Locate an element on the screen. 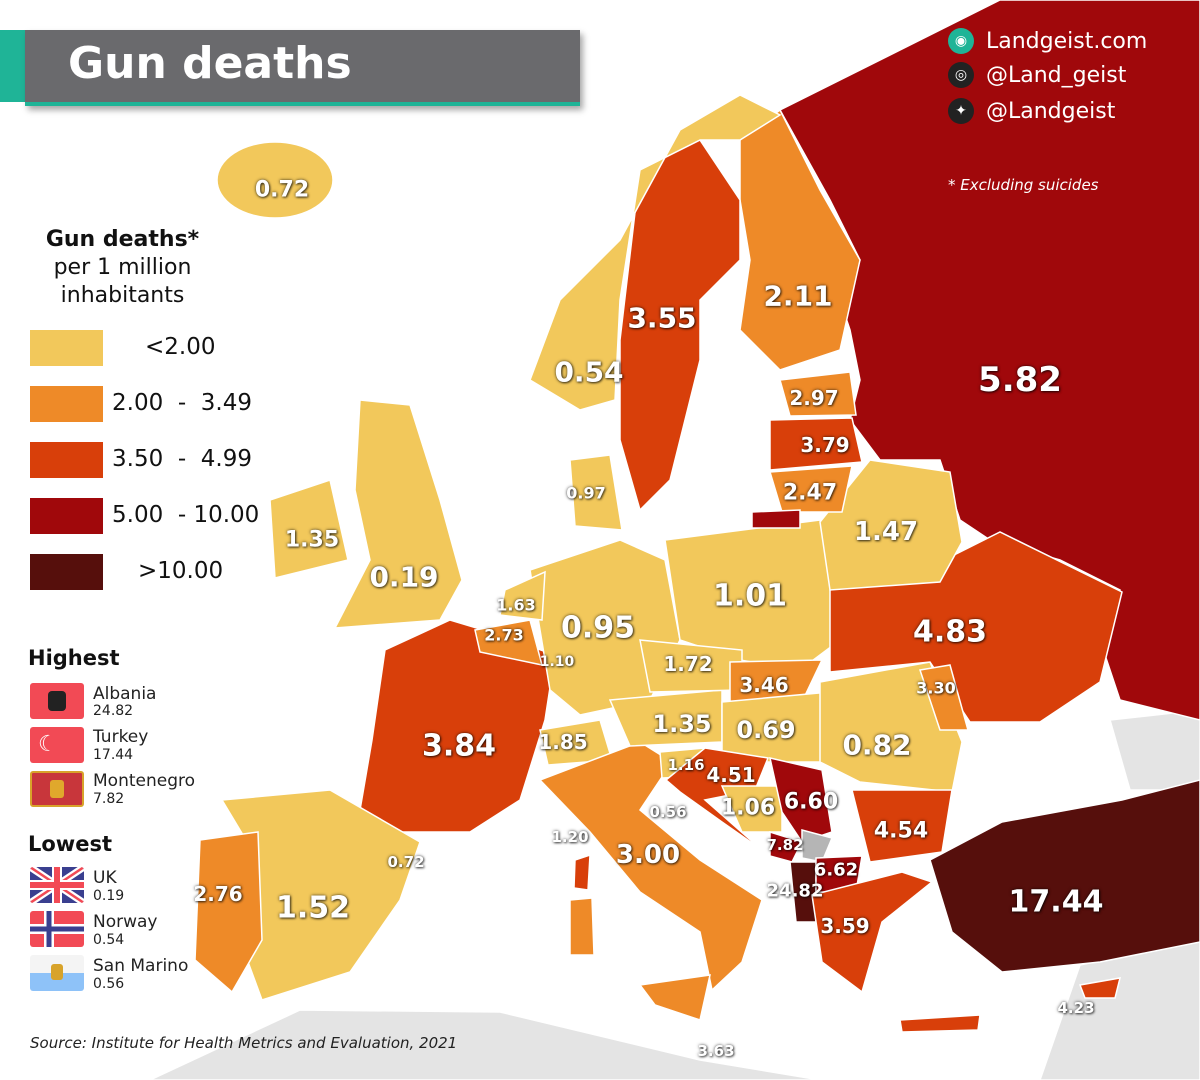  value-label-malta: 3.63 is located at coordinates (716, 1051).